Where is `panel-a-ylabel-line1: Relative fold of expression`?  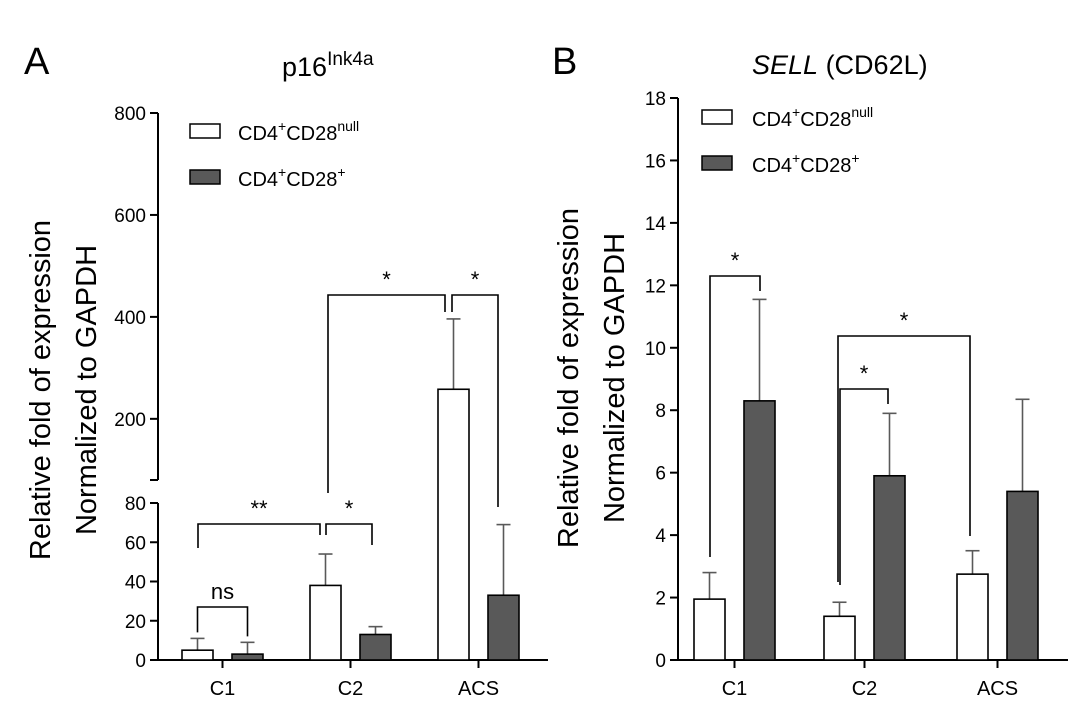 panel-a-ylabel-line1: Relative fold of expression is located at coordinates (41, 390).